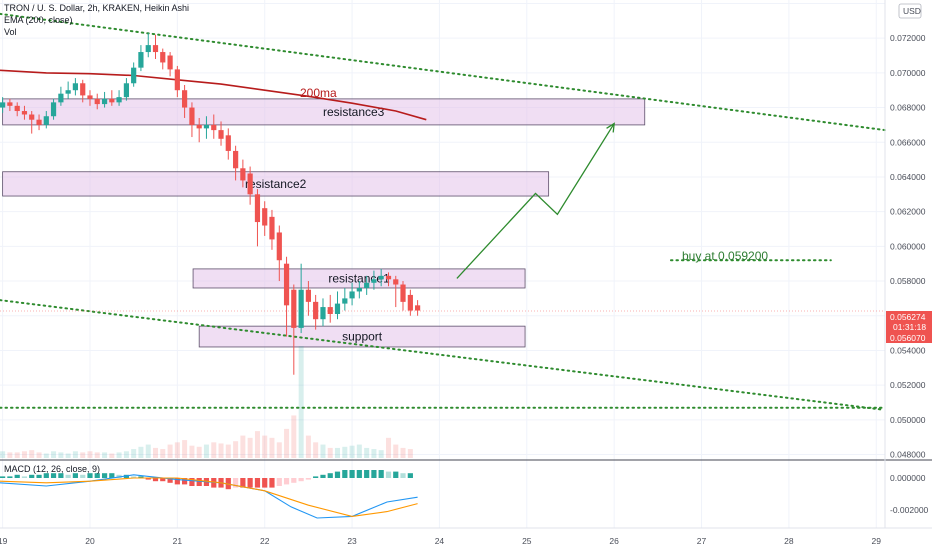 The height and width of the screenshot is (550, 932). Describe the element at coordinates (908, 246) in the screenshot. I see `price-tick-label: 0.060000` at that location.